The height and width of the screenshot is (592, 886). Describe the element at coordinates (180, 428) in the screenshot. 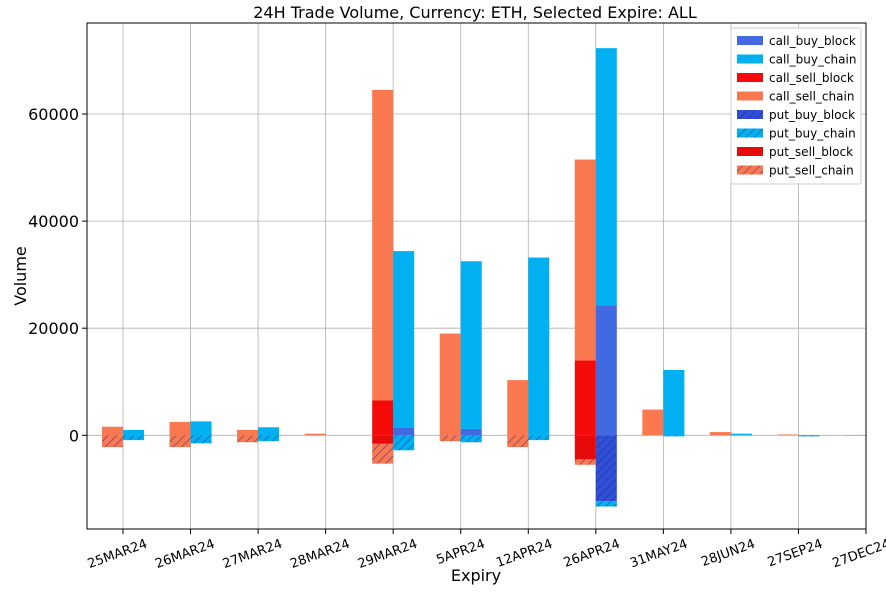

I see `bar-call_sell_chain-26MAR24` at that location.